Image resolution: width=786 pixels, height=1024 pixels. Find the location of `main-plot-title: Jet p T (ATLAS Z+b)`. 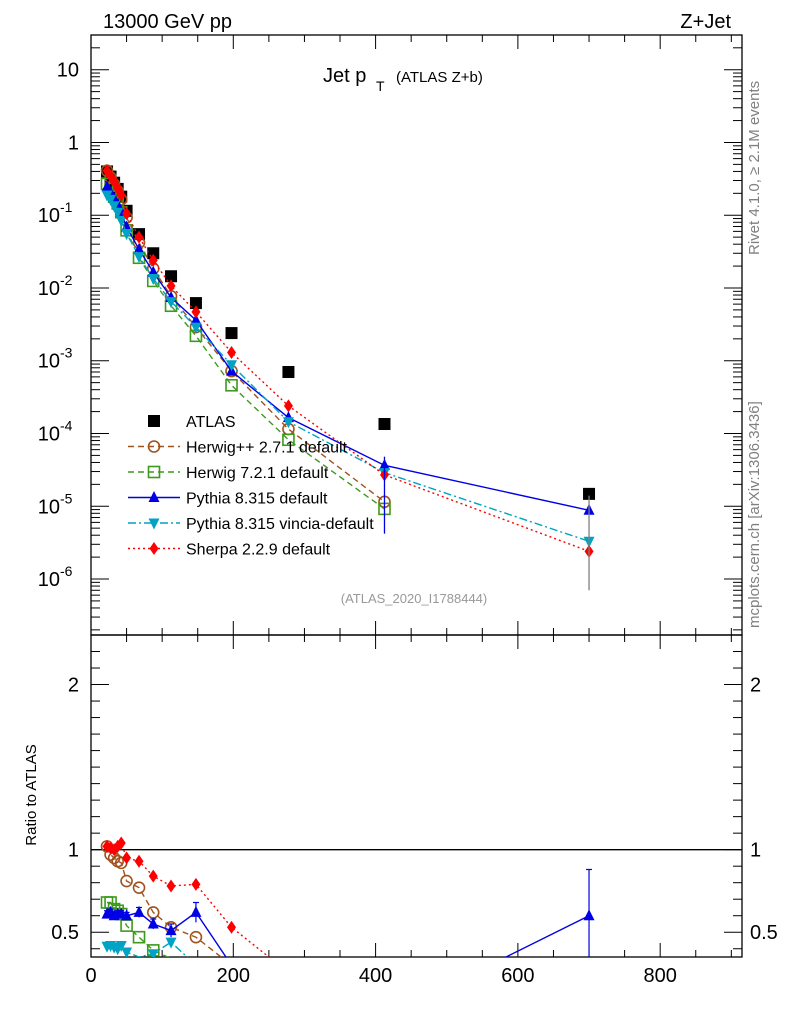

main-plot-title: Jet p T (ATLAS Z+b) is located at coordinates (403, 79).